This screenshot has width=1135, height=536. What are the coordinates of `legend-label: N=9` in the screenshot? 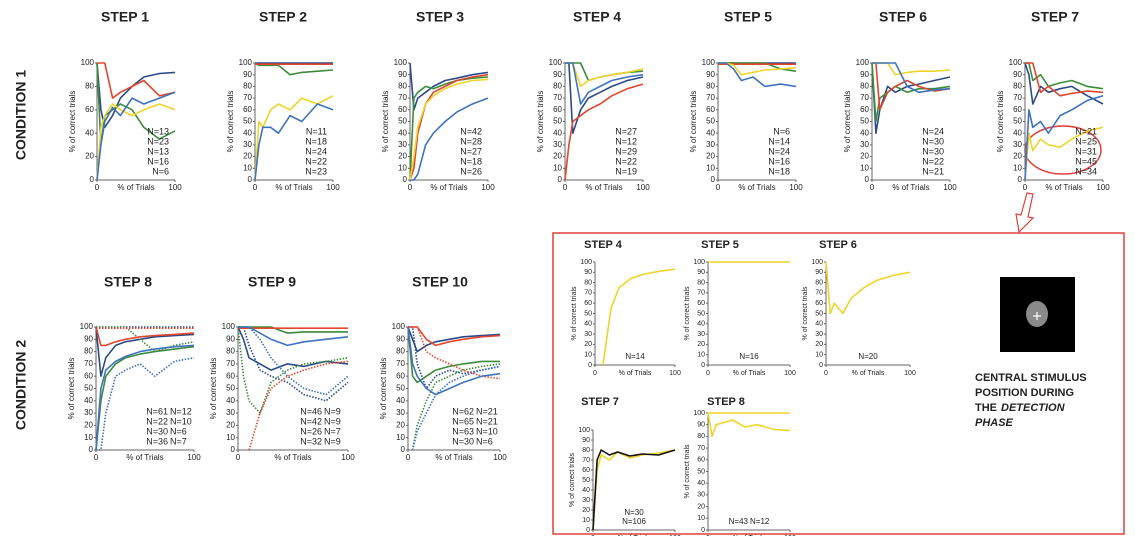 It's located at (332, 411).